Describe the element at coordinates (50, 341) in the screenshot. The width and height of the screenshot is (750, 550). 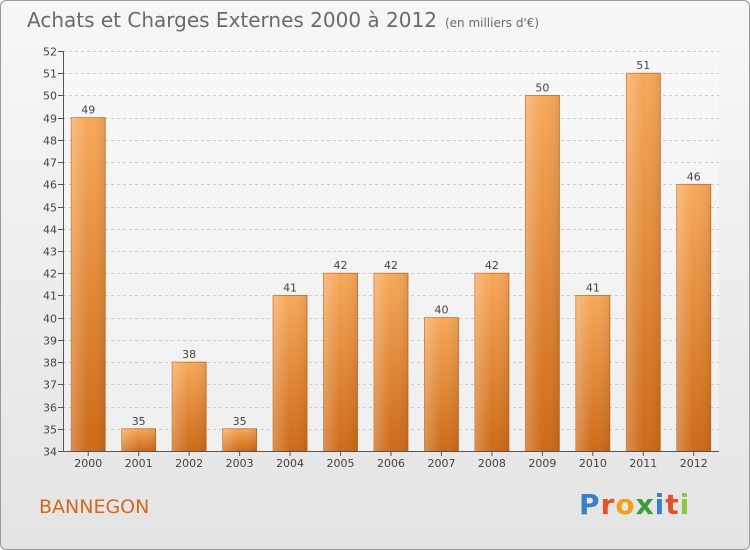
I see `y-tick-label: 39` at that location.